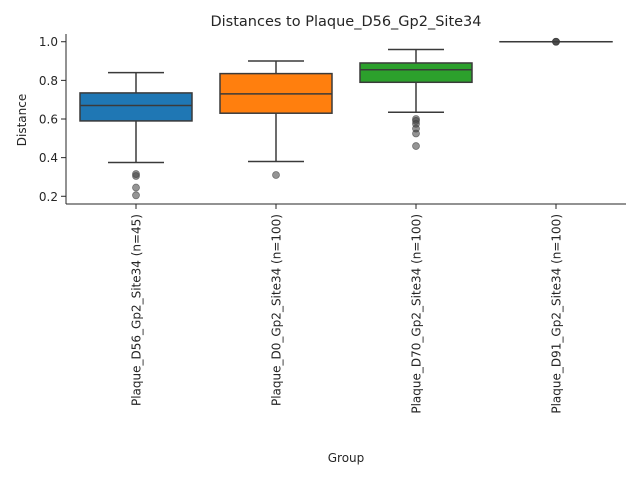  Describe the element at coordinates (48, 158) in the screenshot. I see `y-tick-label: 0.4` at that location.